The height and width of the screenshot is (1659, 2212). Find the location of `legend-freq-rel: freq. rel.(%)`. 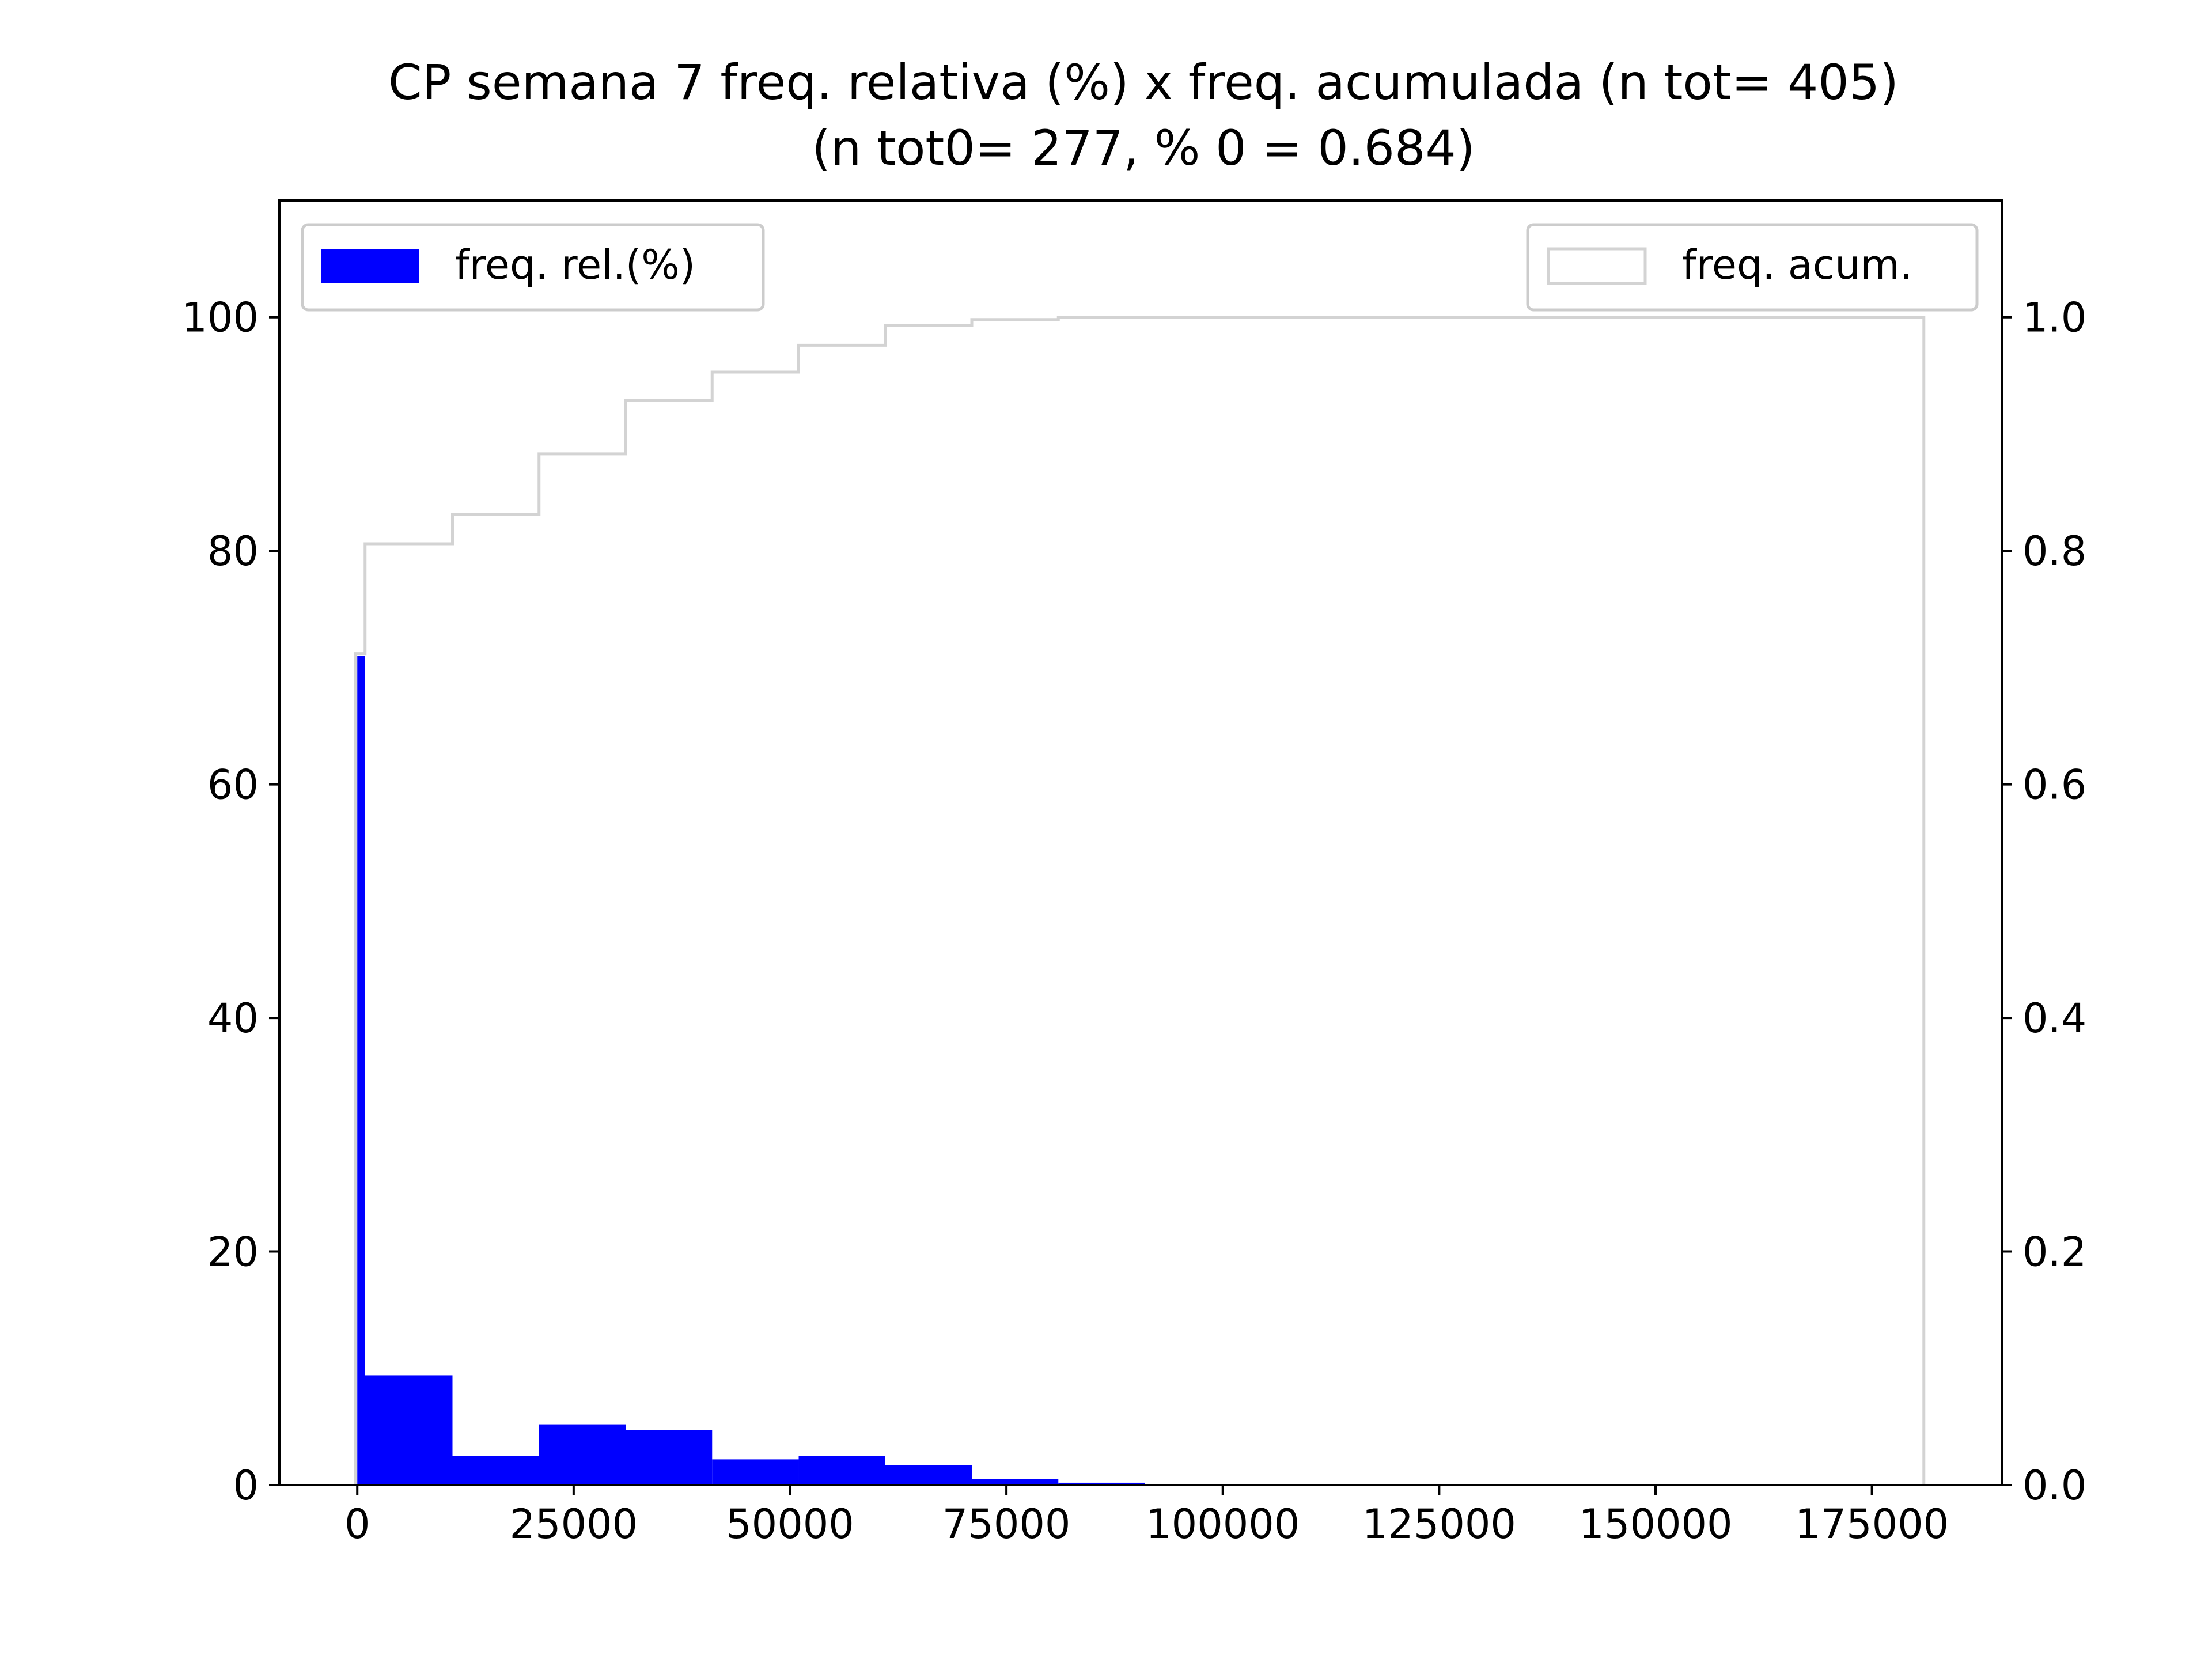

legend-freq-rel: freq. rel.(%) is located at coordinates (533, 267).